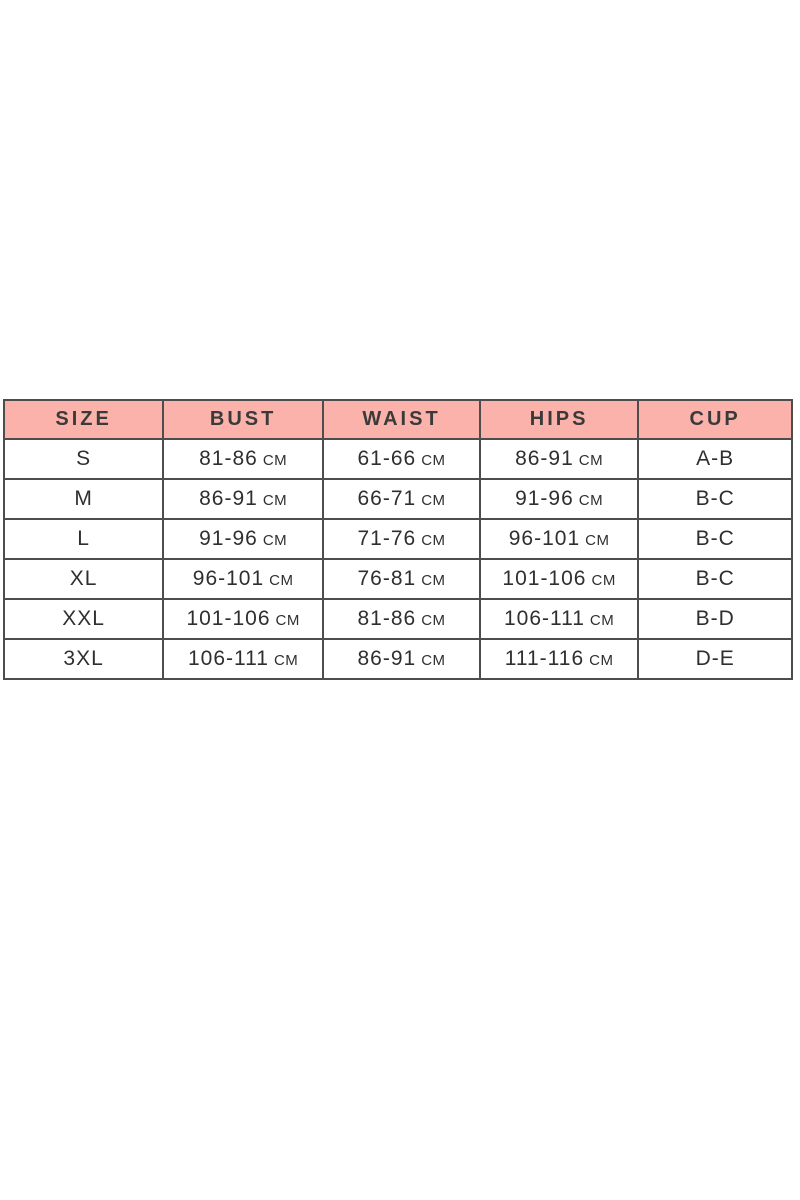 This screenshot has width=800, height=1200. I want to click on header-hips: HIPS, so click(559, 419).